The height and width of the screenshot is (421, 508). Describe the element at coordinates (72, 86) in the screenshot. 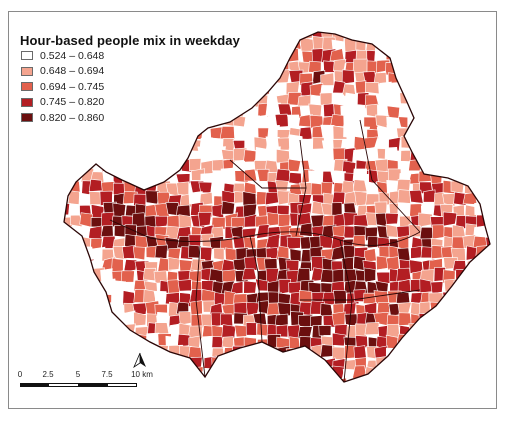

I see `legend-label: 0.694 – 0.745` at that location.